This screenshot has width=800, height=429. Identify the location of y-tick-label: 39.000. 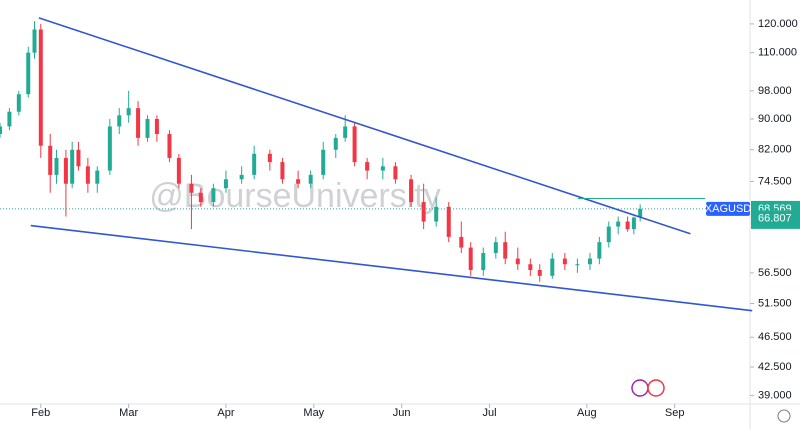
(775, 395).